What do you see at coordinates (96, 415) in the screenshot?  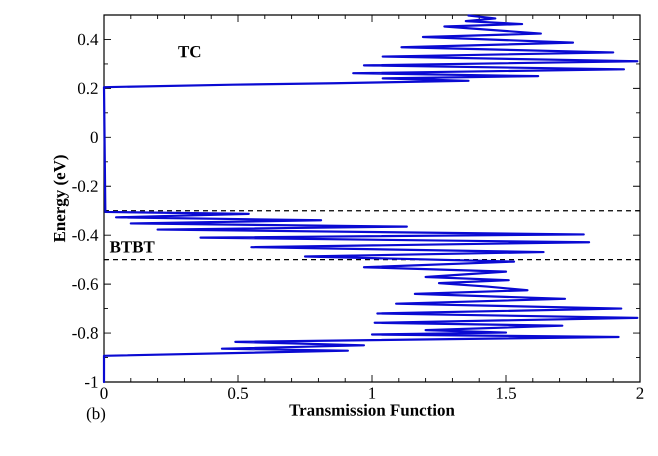 I see `text: (b)` at bounding box center [96, 415].